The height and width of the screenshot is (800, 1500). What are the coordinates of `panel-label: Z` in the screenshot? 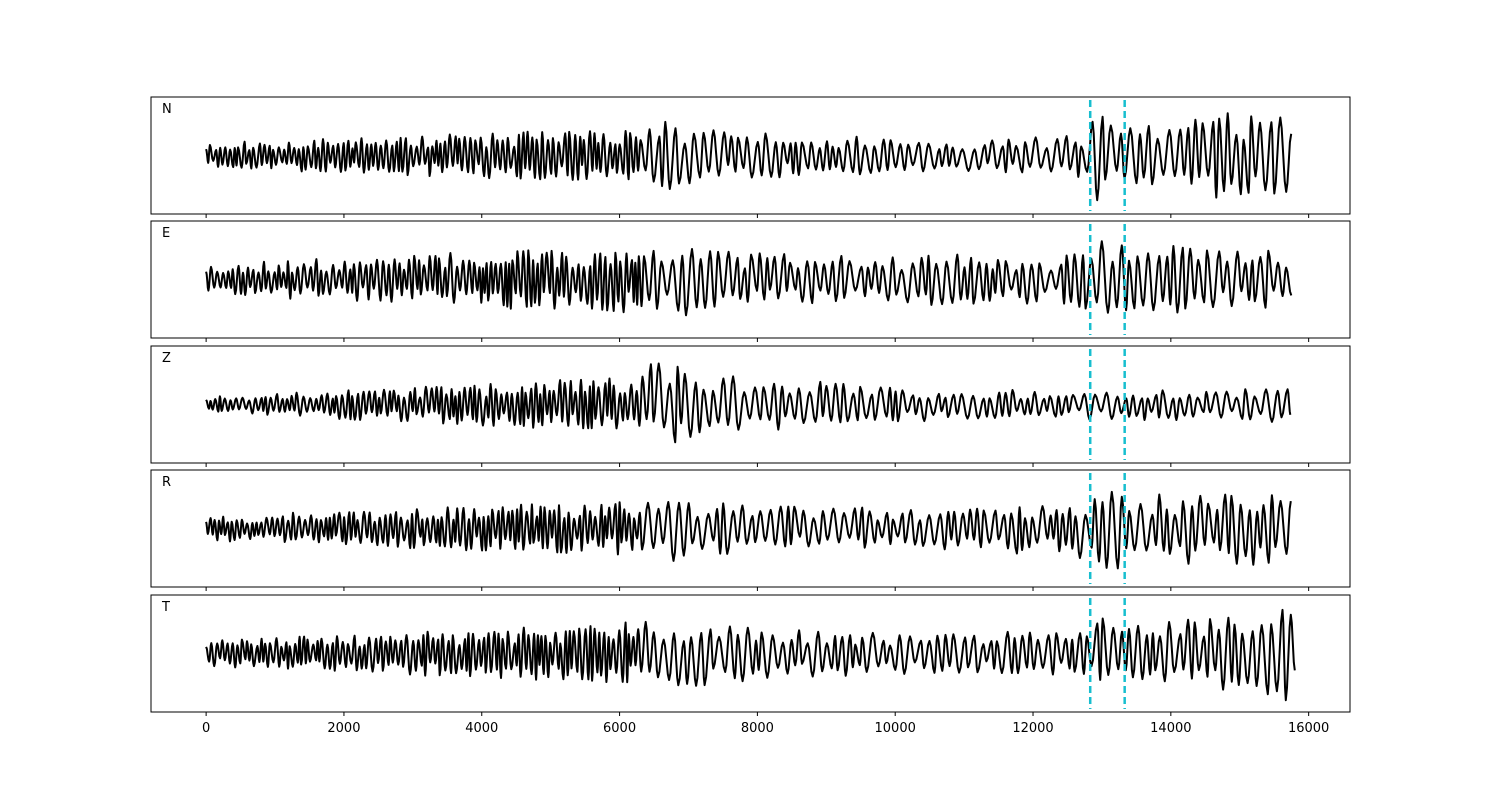 It's located at (166, 358).